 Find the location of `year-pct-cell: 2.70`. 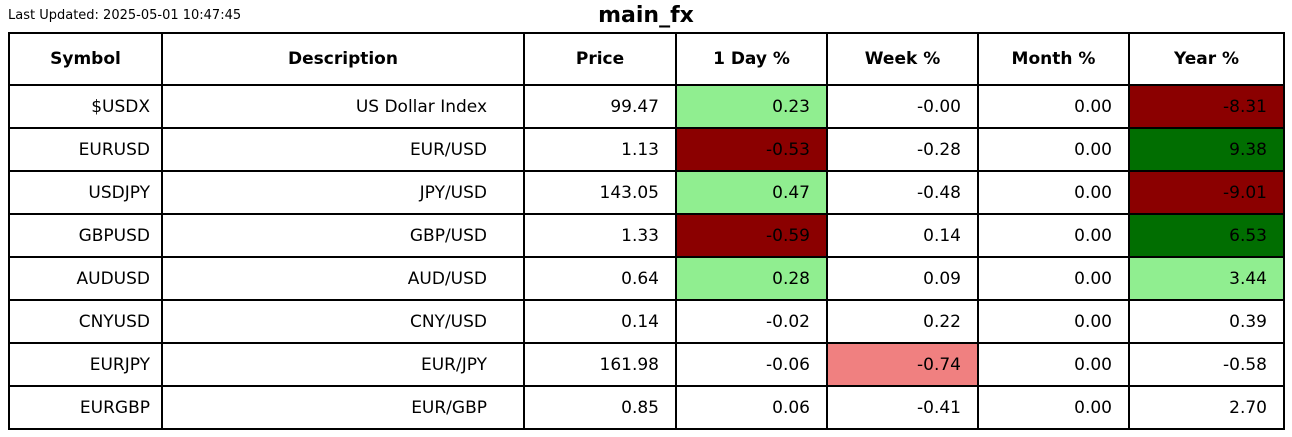

year-pct-cell: 2.70 is located at coordinates (1206, 407).